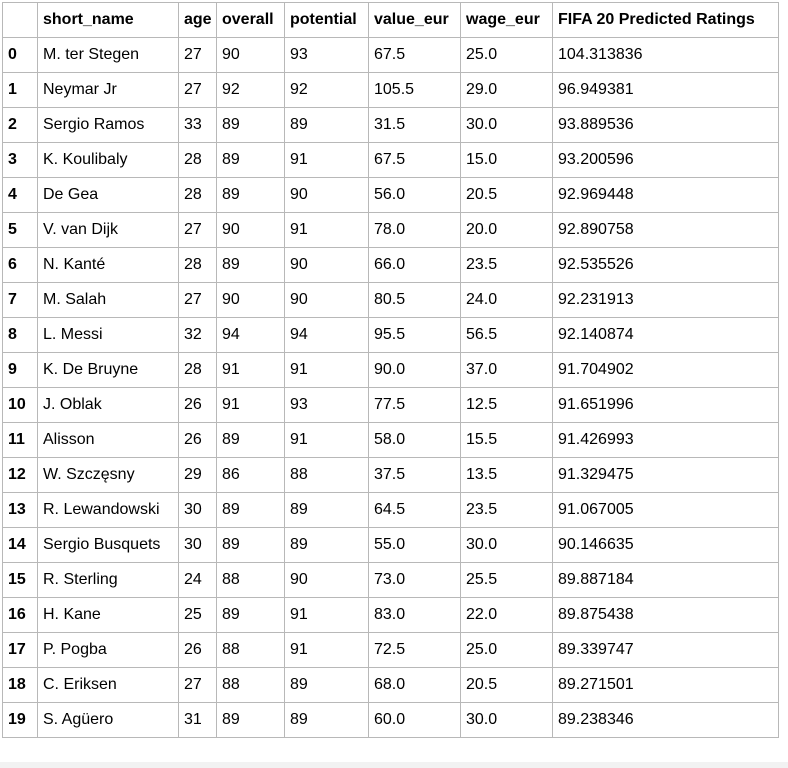 This screenshot has height=768, width=788. I want to click on table-row: 18 C. Eriksen 27 88 89 68.0 20.5 89.271501, so click(390, 685).